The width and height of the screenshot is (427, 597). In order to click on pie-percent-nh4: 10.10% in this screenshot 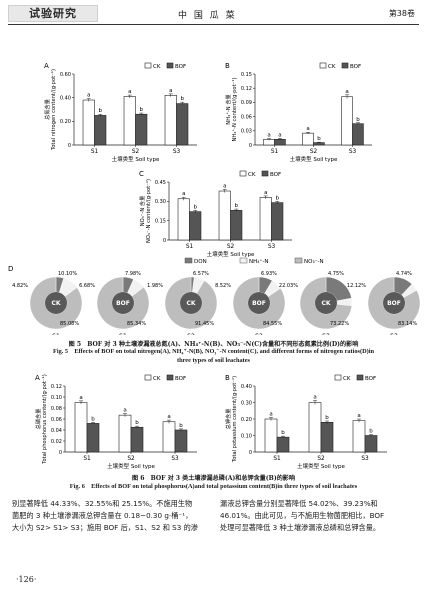, I will do `click(67, 274)`.